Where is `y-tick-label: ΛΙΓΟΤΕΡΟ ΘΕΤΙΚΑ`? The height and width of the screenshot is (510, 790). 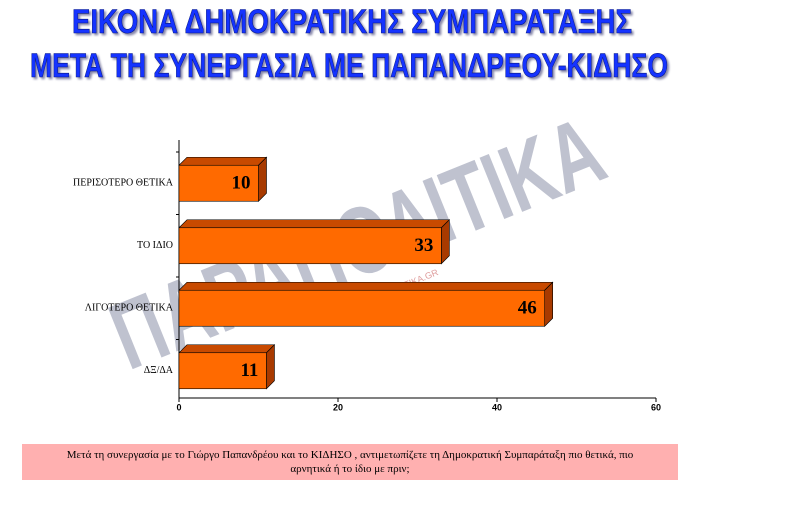
y-tick-label: ΛΙΓΟΤΕΡΟ ΘΕΤΙΚΑ is located at coordinates (129, 308).